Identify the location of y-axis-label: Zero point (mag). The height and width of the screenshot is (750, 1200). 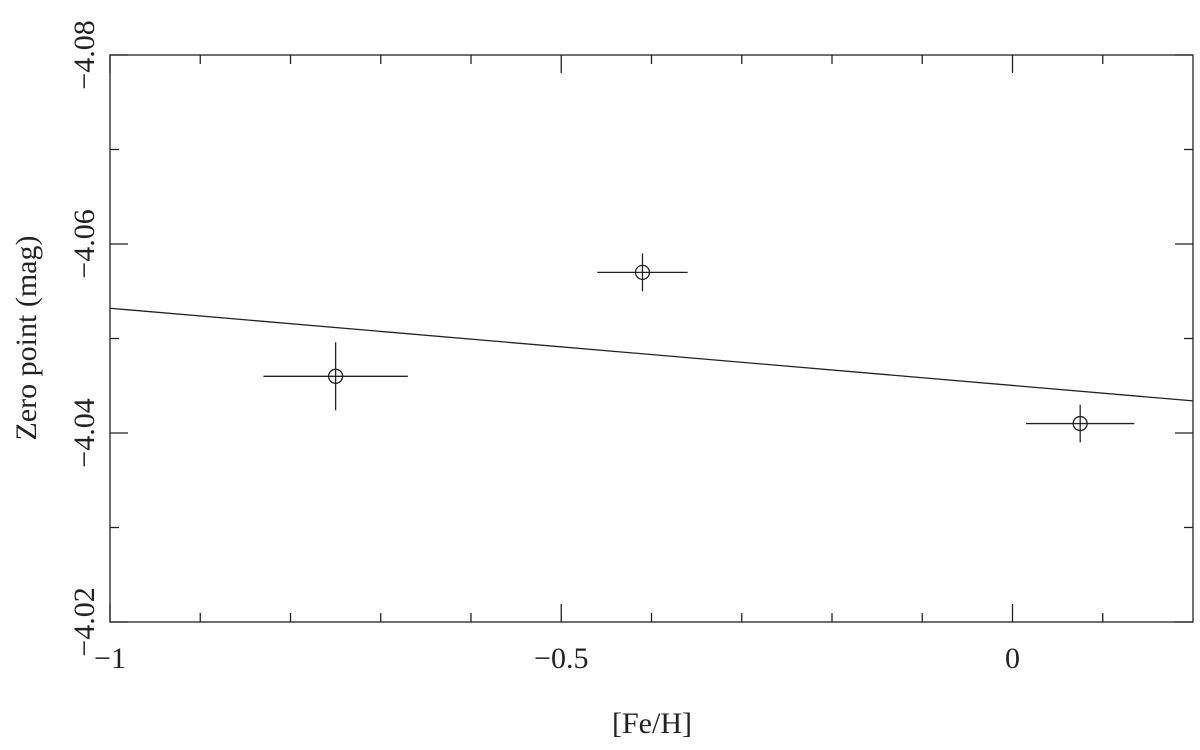
(26, 338).